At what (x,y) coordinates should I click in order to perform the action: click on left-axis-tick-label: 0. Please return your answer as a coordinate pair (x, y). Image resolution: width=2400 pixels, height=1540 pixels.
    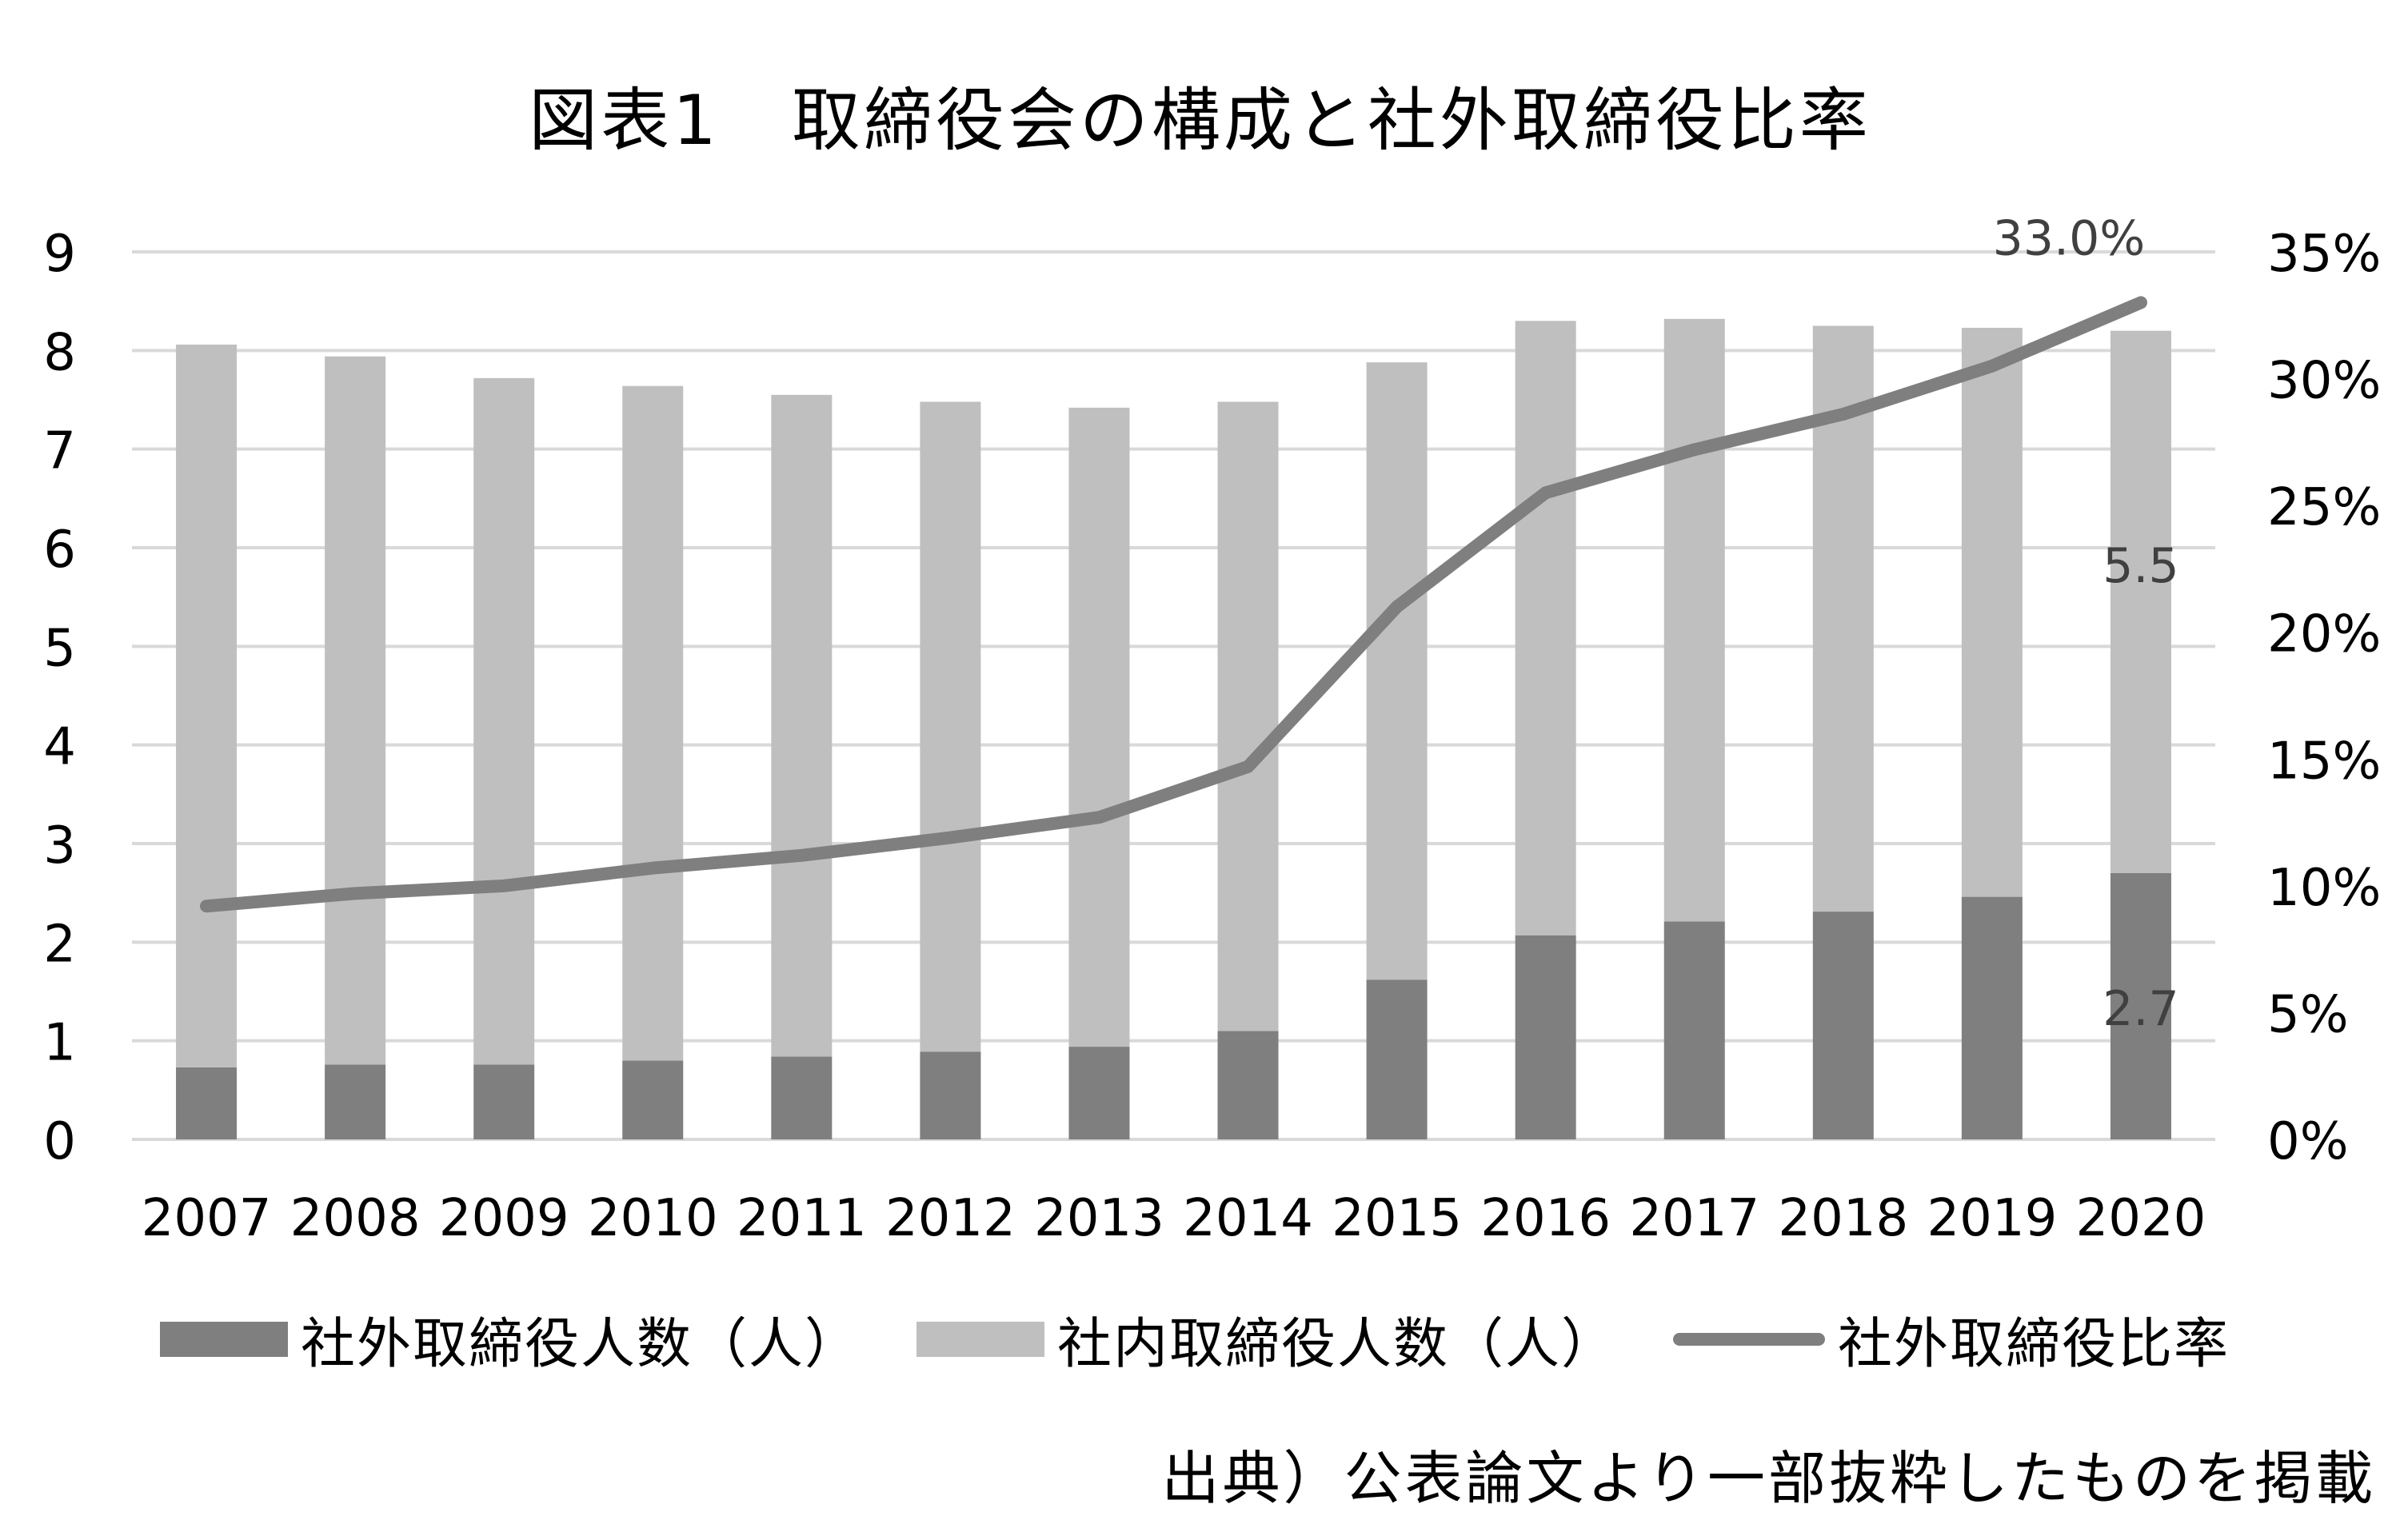
    Looking at the image, I should click on (60, 1141).